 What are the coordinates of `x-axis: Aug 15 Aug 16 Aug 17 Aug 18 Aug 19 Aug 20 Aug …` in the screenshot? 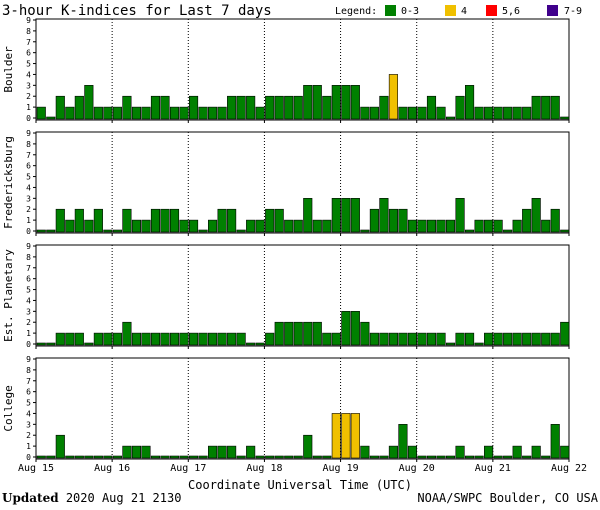 It's located at (302, 468).